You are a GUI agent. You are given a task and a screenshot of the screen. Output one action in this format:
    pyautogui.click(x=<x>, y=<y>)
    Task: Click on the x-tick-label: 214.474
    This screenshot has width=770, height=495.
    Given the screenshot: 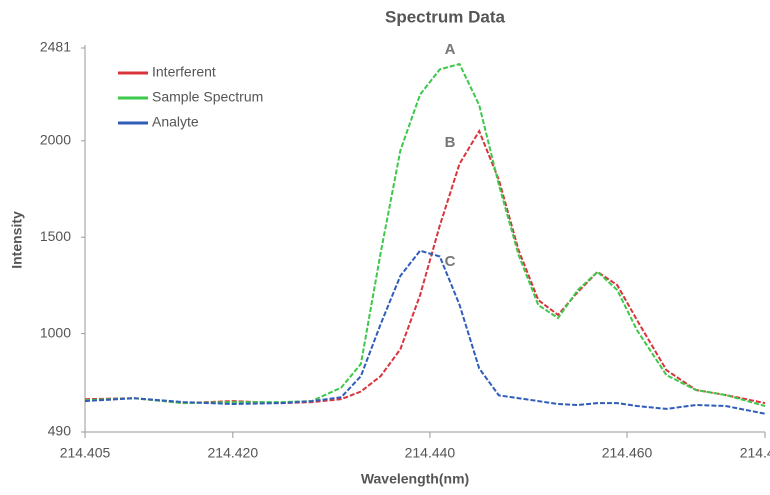 What is the action you would take?
    pyautogui.click(x=755, y=453)
    